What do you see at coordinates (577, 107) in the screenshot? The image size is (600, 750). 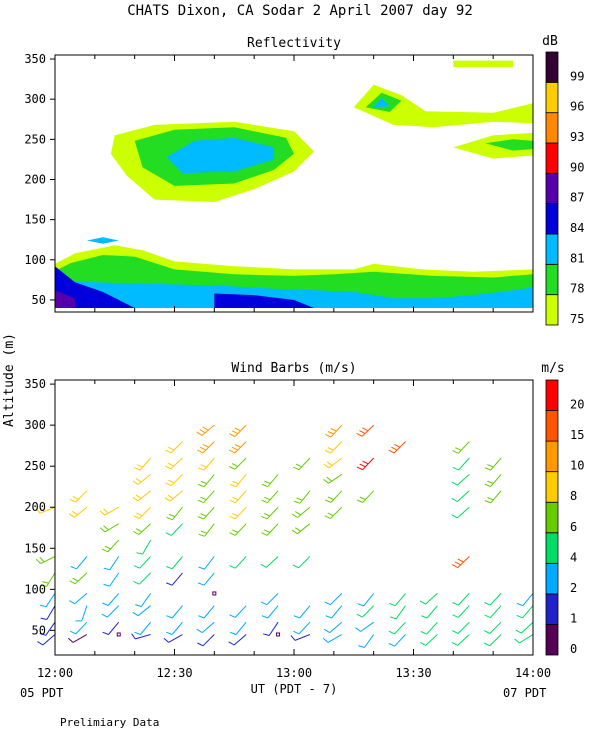 I see `reflectivity-colorbar-label-96: 96` at bounding box center [577, 107].